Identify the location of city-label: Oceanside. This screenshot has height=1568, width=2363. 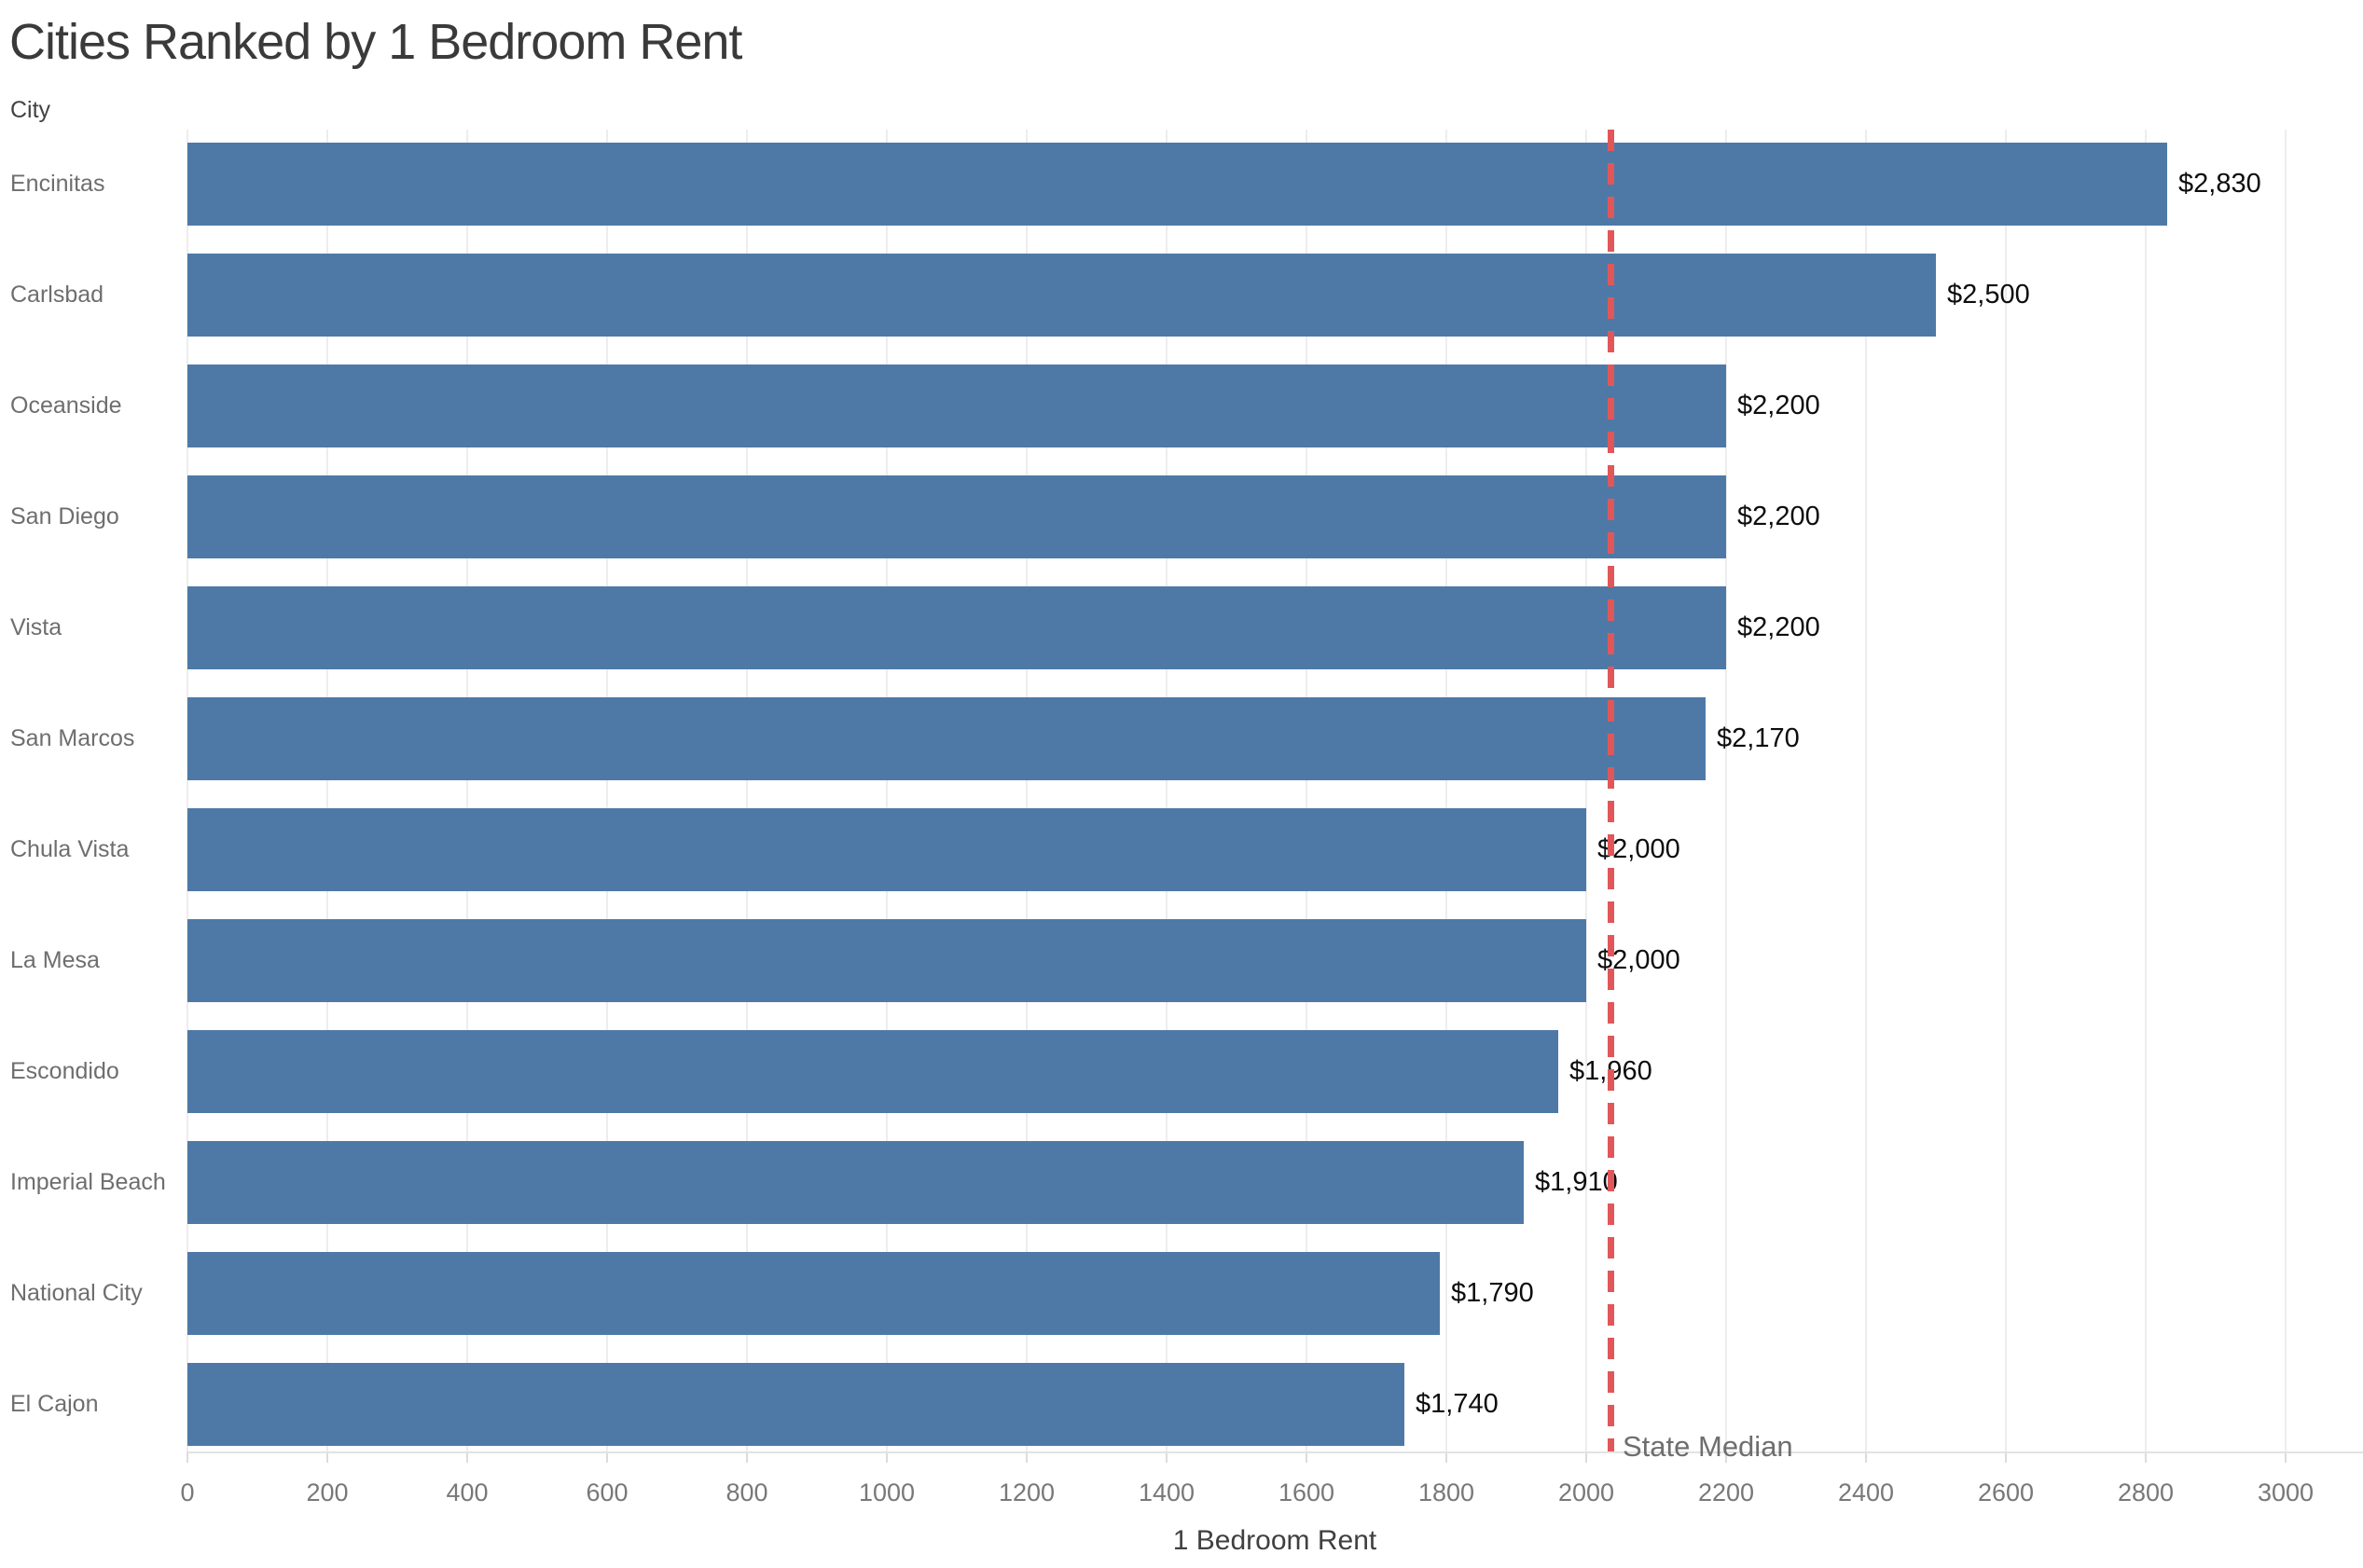
(66, 405).